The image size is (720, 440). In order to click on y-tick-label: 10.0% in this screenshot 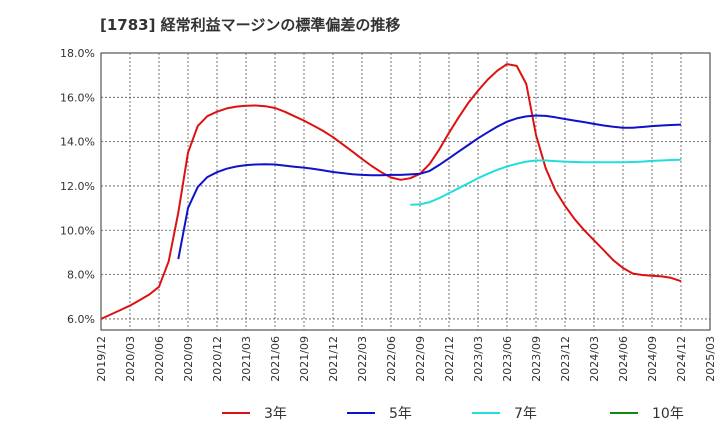, I will do `click(77, 230)`.